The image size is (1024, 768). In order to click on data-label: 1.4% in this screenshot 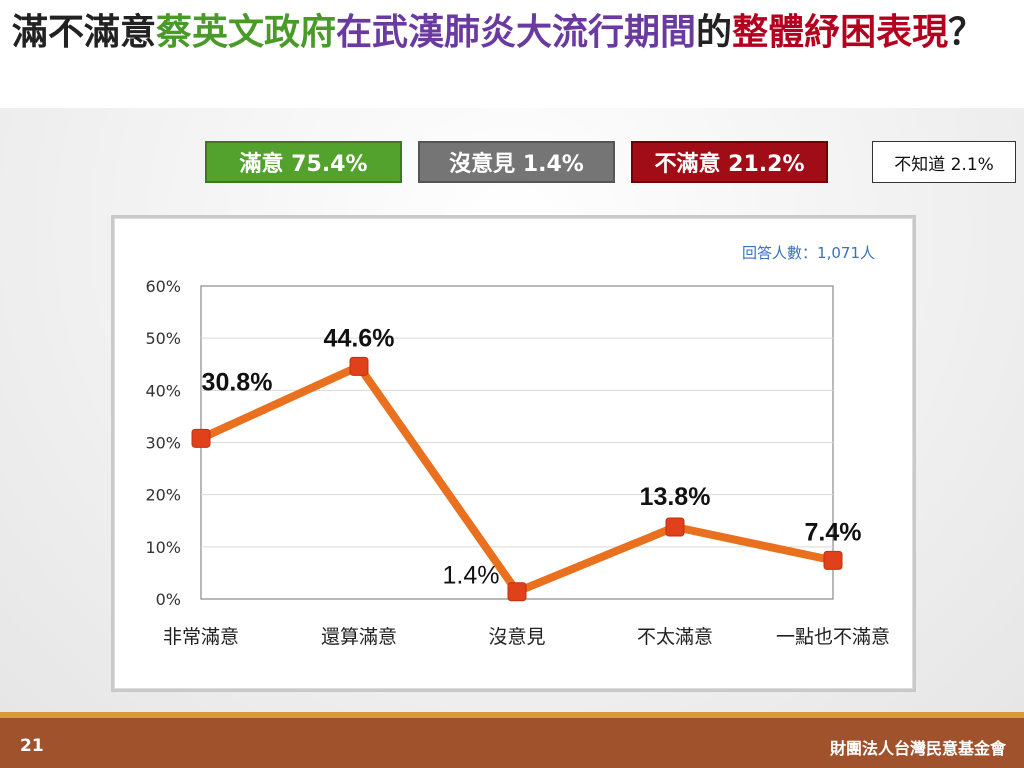, I will do `click(471, 576)`.